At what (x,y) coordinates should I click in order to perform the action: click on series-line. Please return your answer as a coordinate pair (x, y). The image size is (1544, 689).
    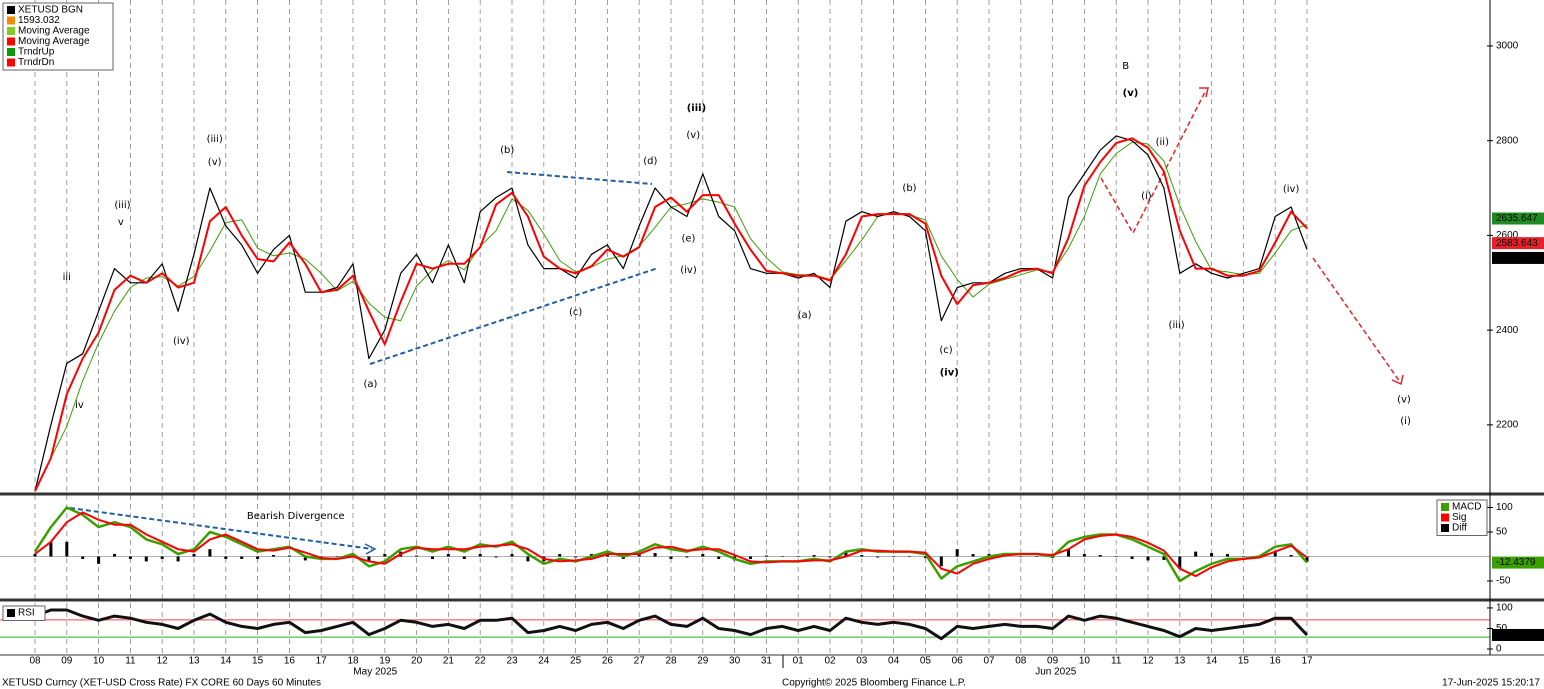
    Looking at the image, I should click on (670, 544).